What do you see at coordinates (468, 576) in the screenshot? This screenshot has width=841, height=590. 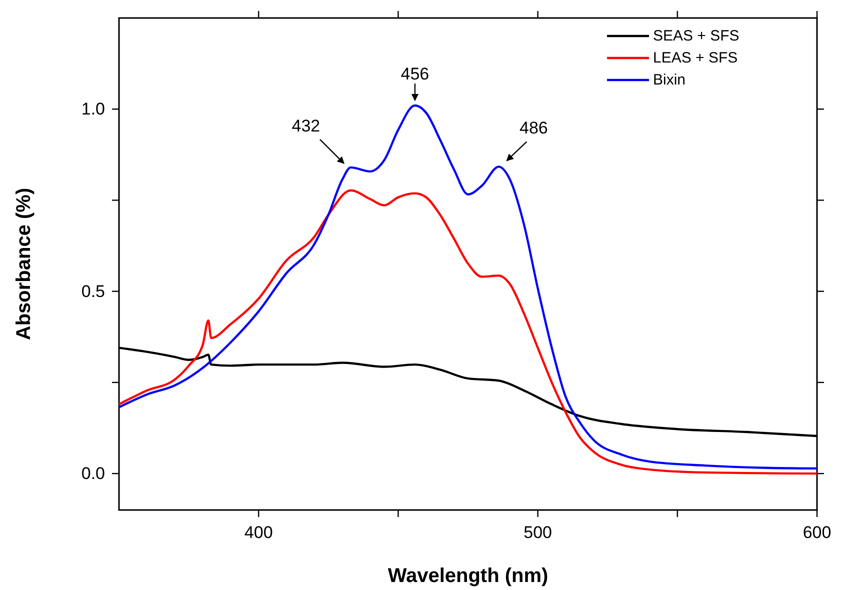 I see `x-axis-title: Wavelength (nm)` at bounding box center [468, 576].